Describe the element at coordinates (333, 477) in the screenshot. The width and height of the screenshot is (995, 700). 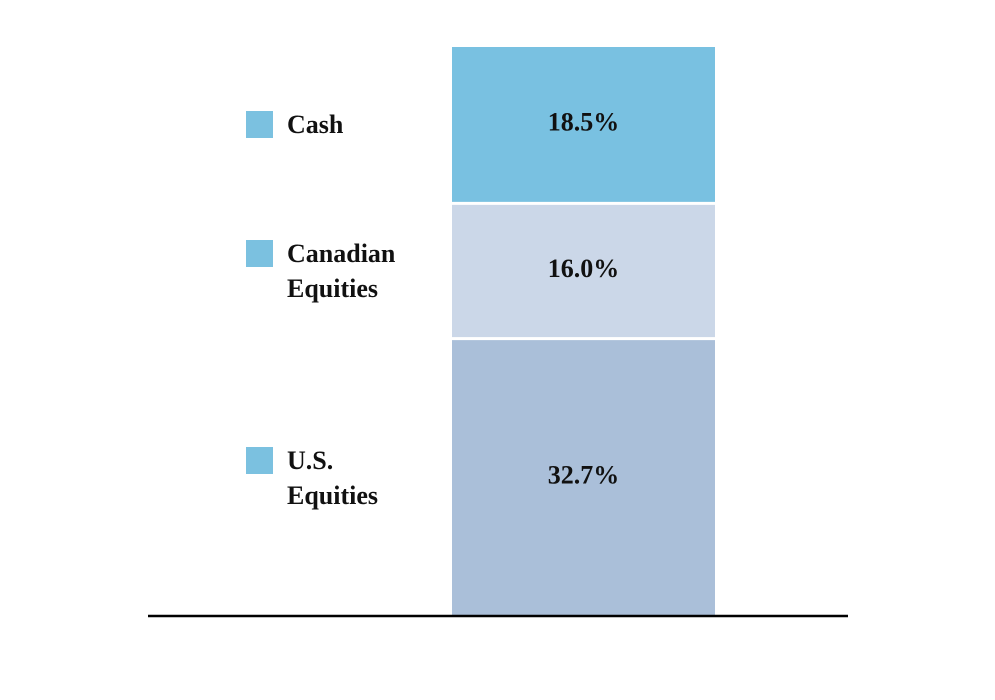
I see `legend-label: U.S. Equities` at that location.